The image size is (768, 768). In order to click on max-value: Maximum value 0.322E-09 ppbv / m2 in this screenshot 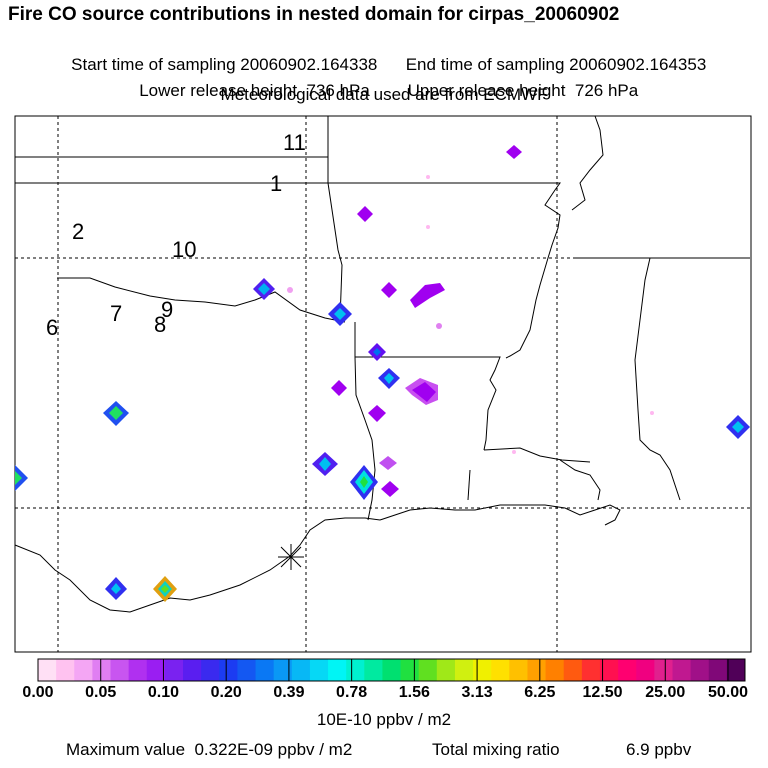, I will do `click(209, 749)`.